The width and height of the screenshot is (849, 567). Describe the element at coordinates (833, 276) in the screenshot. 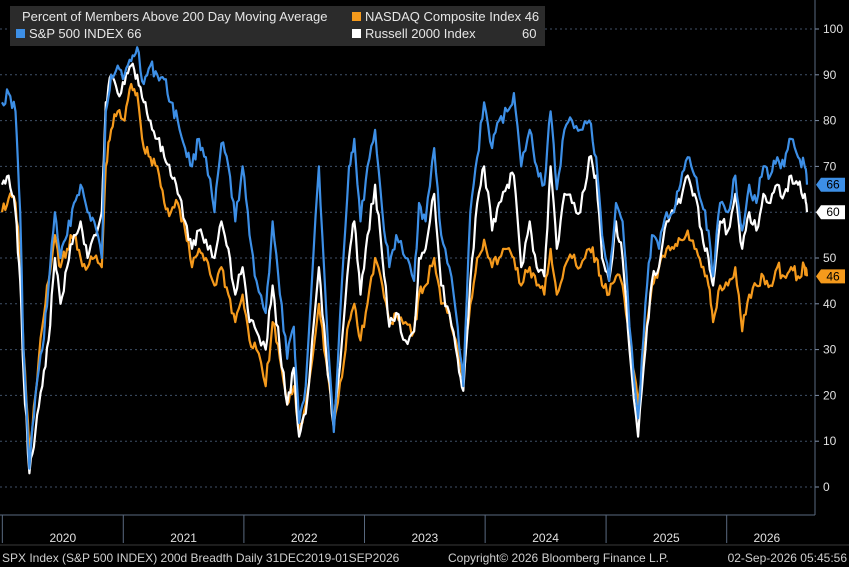

I see `last-value-tag-label-1: 46` at that location.